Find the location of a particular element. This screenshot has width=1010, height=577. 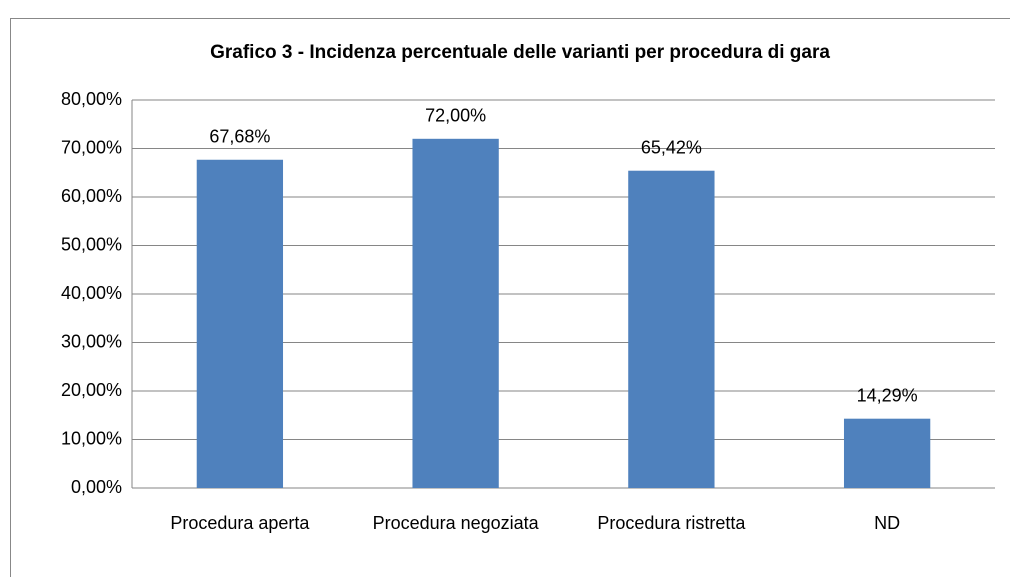

y-tick-label: 50,00% is located at coordinates (91, 244).